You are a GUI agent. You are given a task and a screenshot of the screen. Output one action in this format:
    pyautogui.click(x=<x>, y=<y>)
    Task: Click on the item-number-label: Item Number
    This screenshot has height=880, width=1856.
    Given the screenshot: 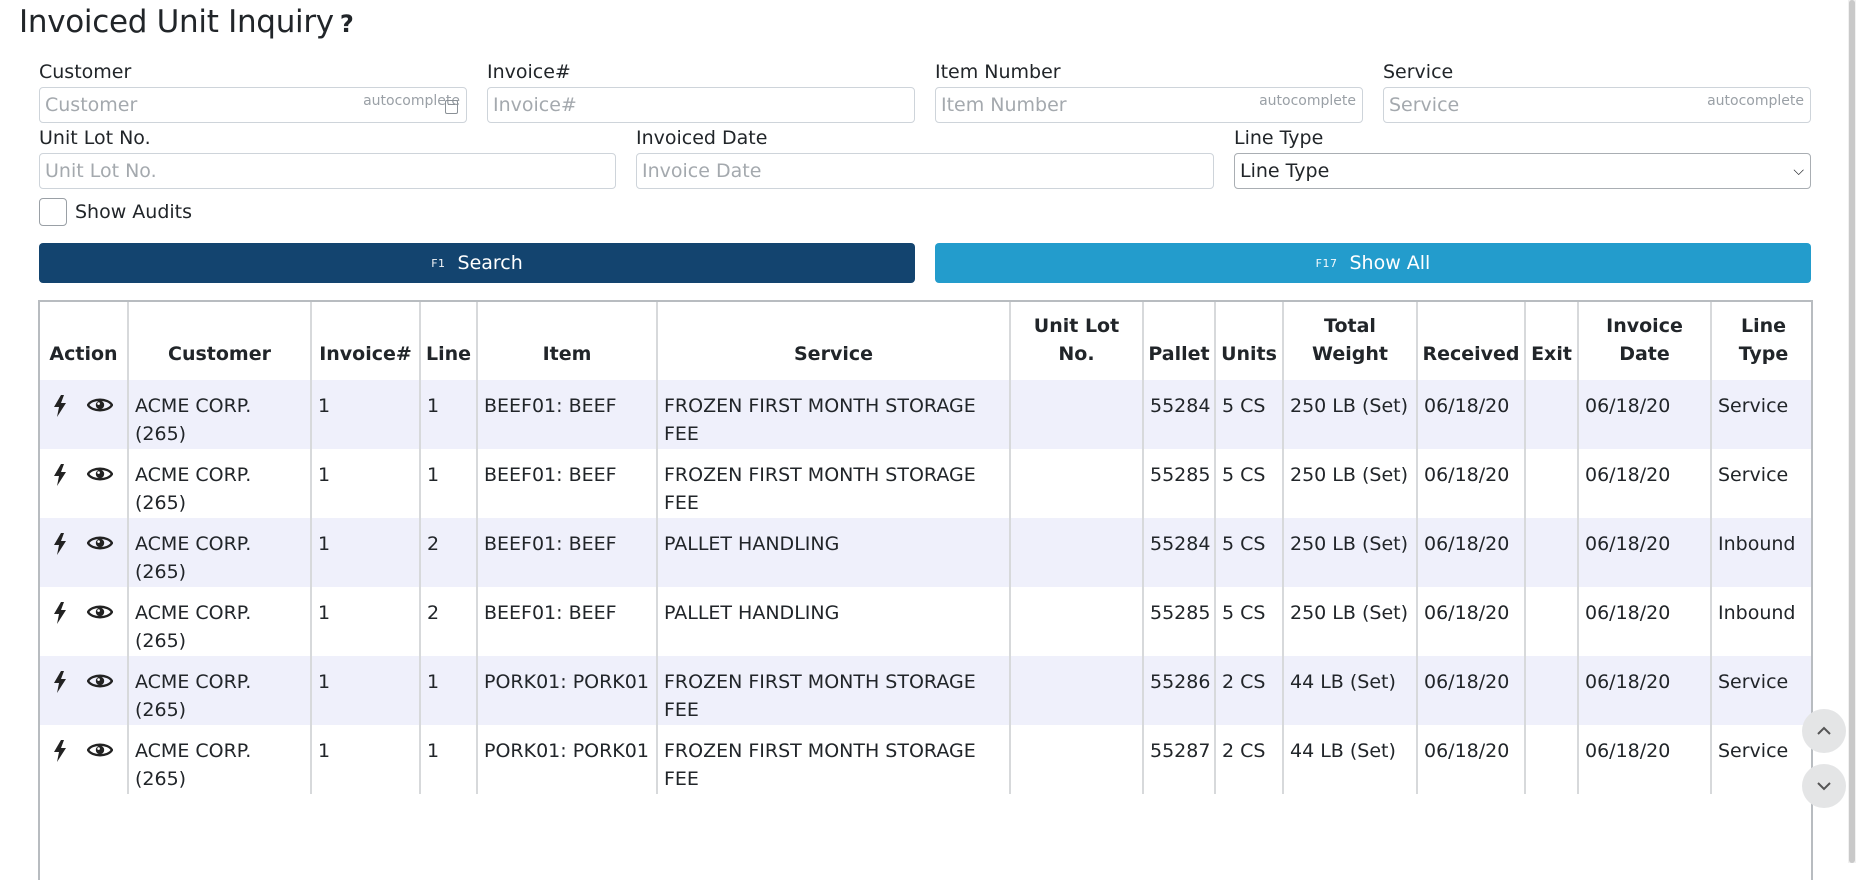 What is the action you would take?
    pyautogui.click(x=998, y=72)
    